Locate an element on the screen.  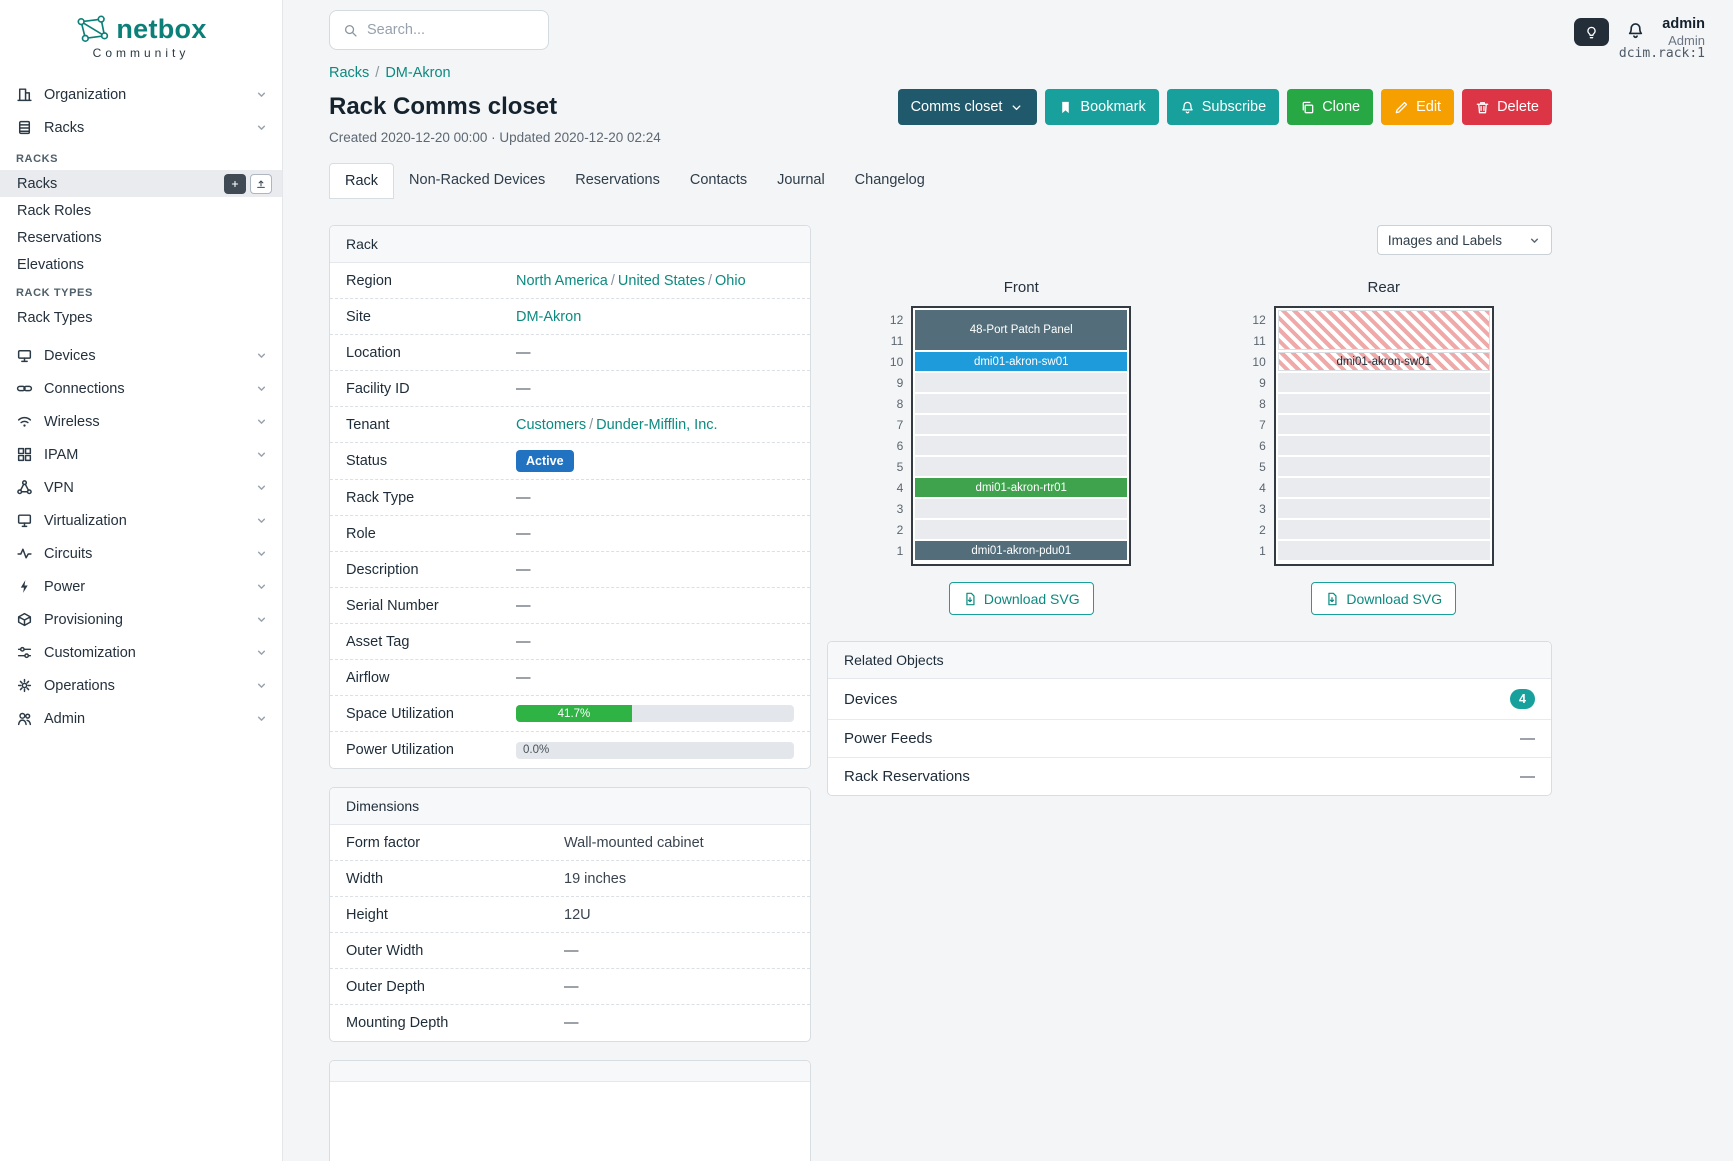
elevation-title: Front is located at coordinates (1021, 287).